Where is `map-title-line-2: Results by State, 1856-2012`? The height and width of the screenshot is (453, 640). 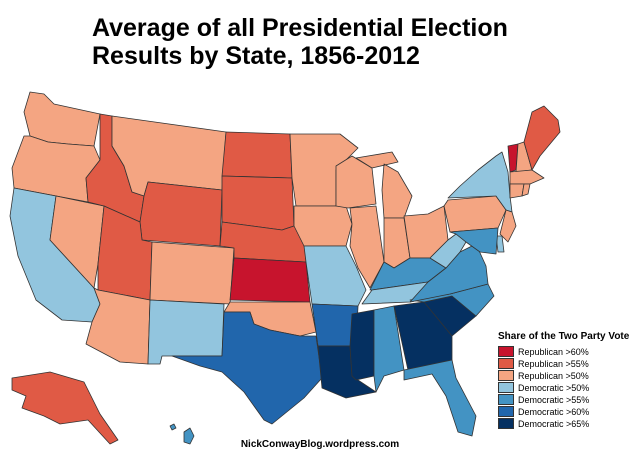 map-title-line-2: Results by State, 1856-2012 is located at coordinates (256, 56).